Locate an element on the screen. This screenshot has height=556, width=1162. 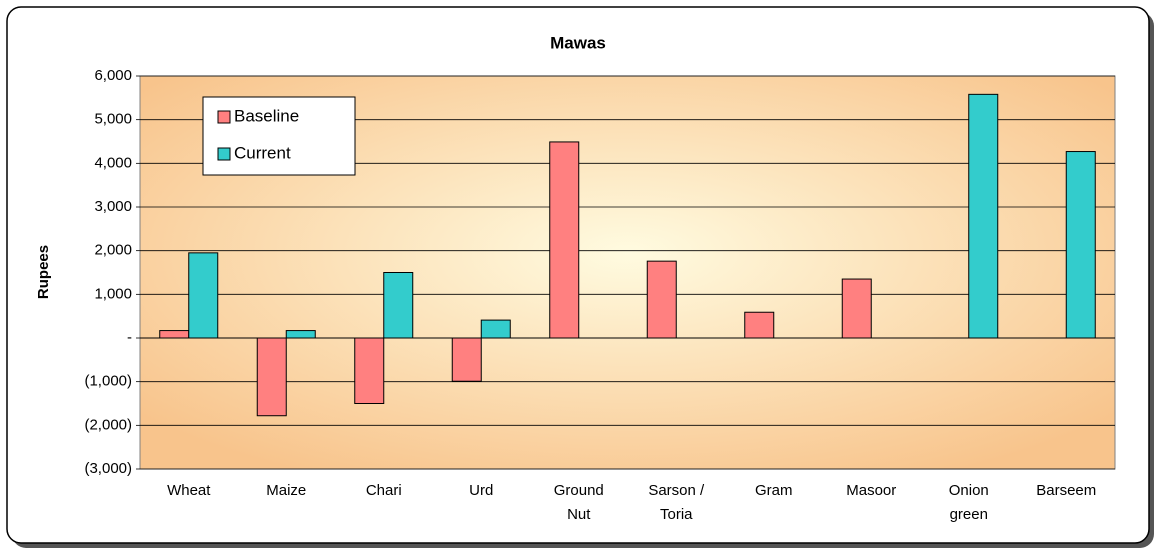
x-tick-label: Masoor is located at coordinates (871, 490).